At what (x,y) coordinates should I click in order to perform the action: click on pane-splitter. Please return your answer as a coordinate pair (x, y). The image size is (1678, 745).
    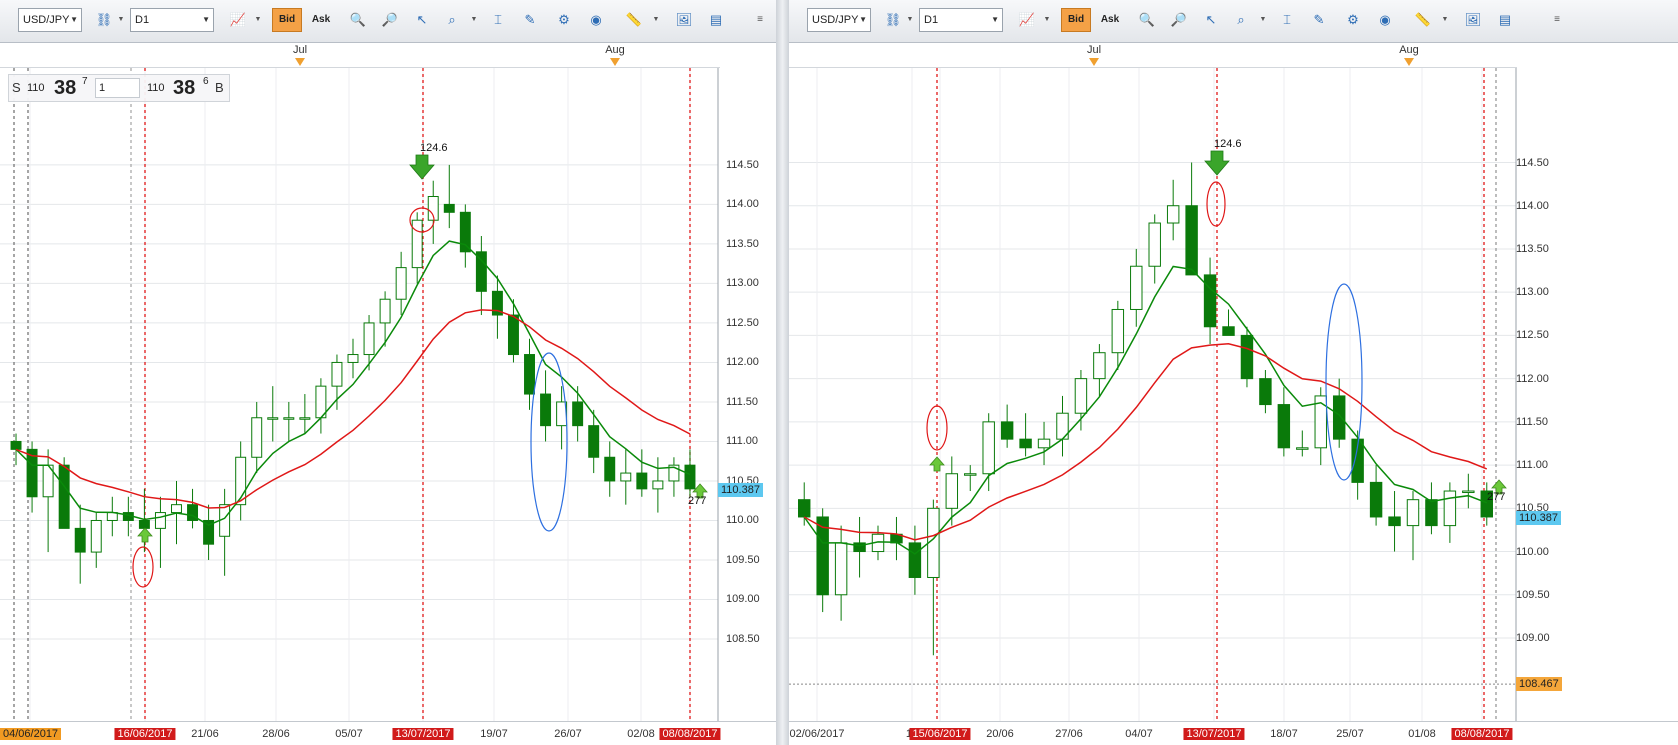
    Looking at the image, I should click on (782, 372).